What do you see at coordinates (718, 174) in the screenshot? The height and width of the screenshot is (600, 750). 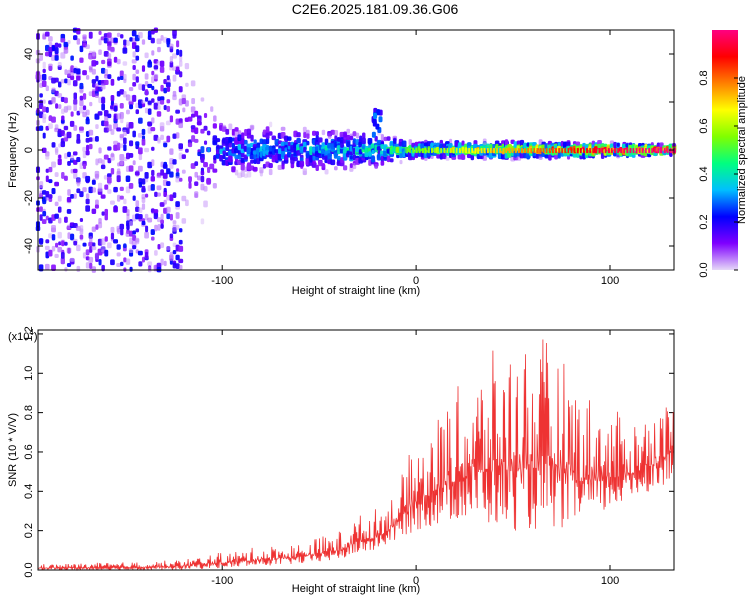 I see `colorbar-ticks: 0.0 0.2 0.4 0.6 0.8` at bounding box center [718, 174].